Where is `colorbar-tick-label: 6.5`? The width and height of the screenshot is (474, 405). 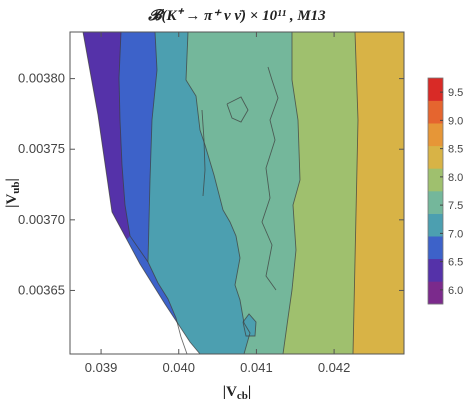
colorbar-tick-label: 6.5 is located at coordinates (455, 263).